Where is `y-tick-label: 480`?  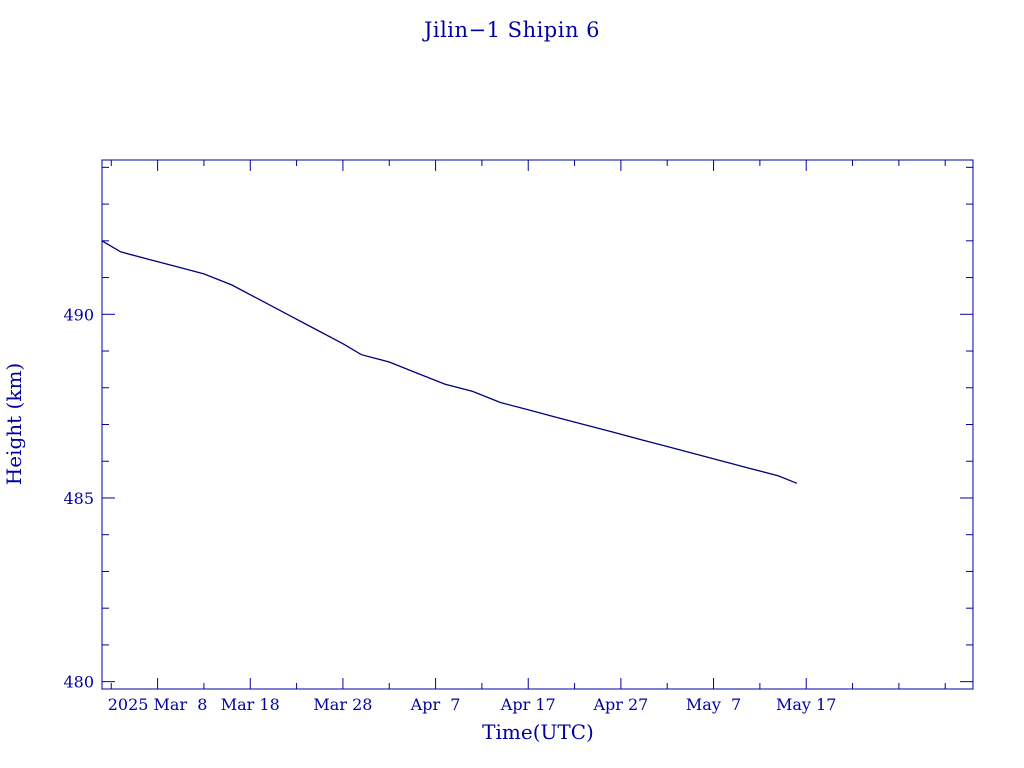 y-tick-label: 480 is located at coordinates (78, 682).